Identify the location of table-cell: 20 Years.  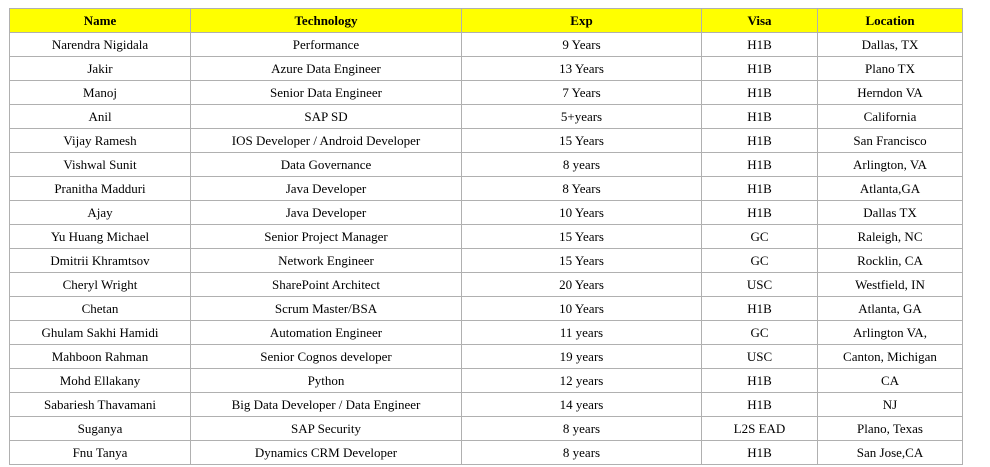
(581, 284).